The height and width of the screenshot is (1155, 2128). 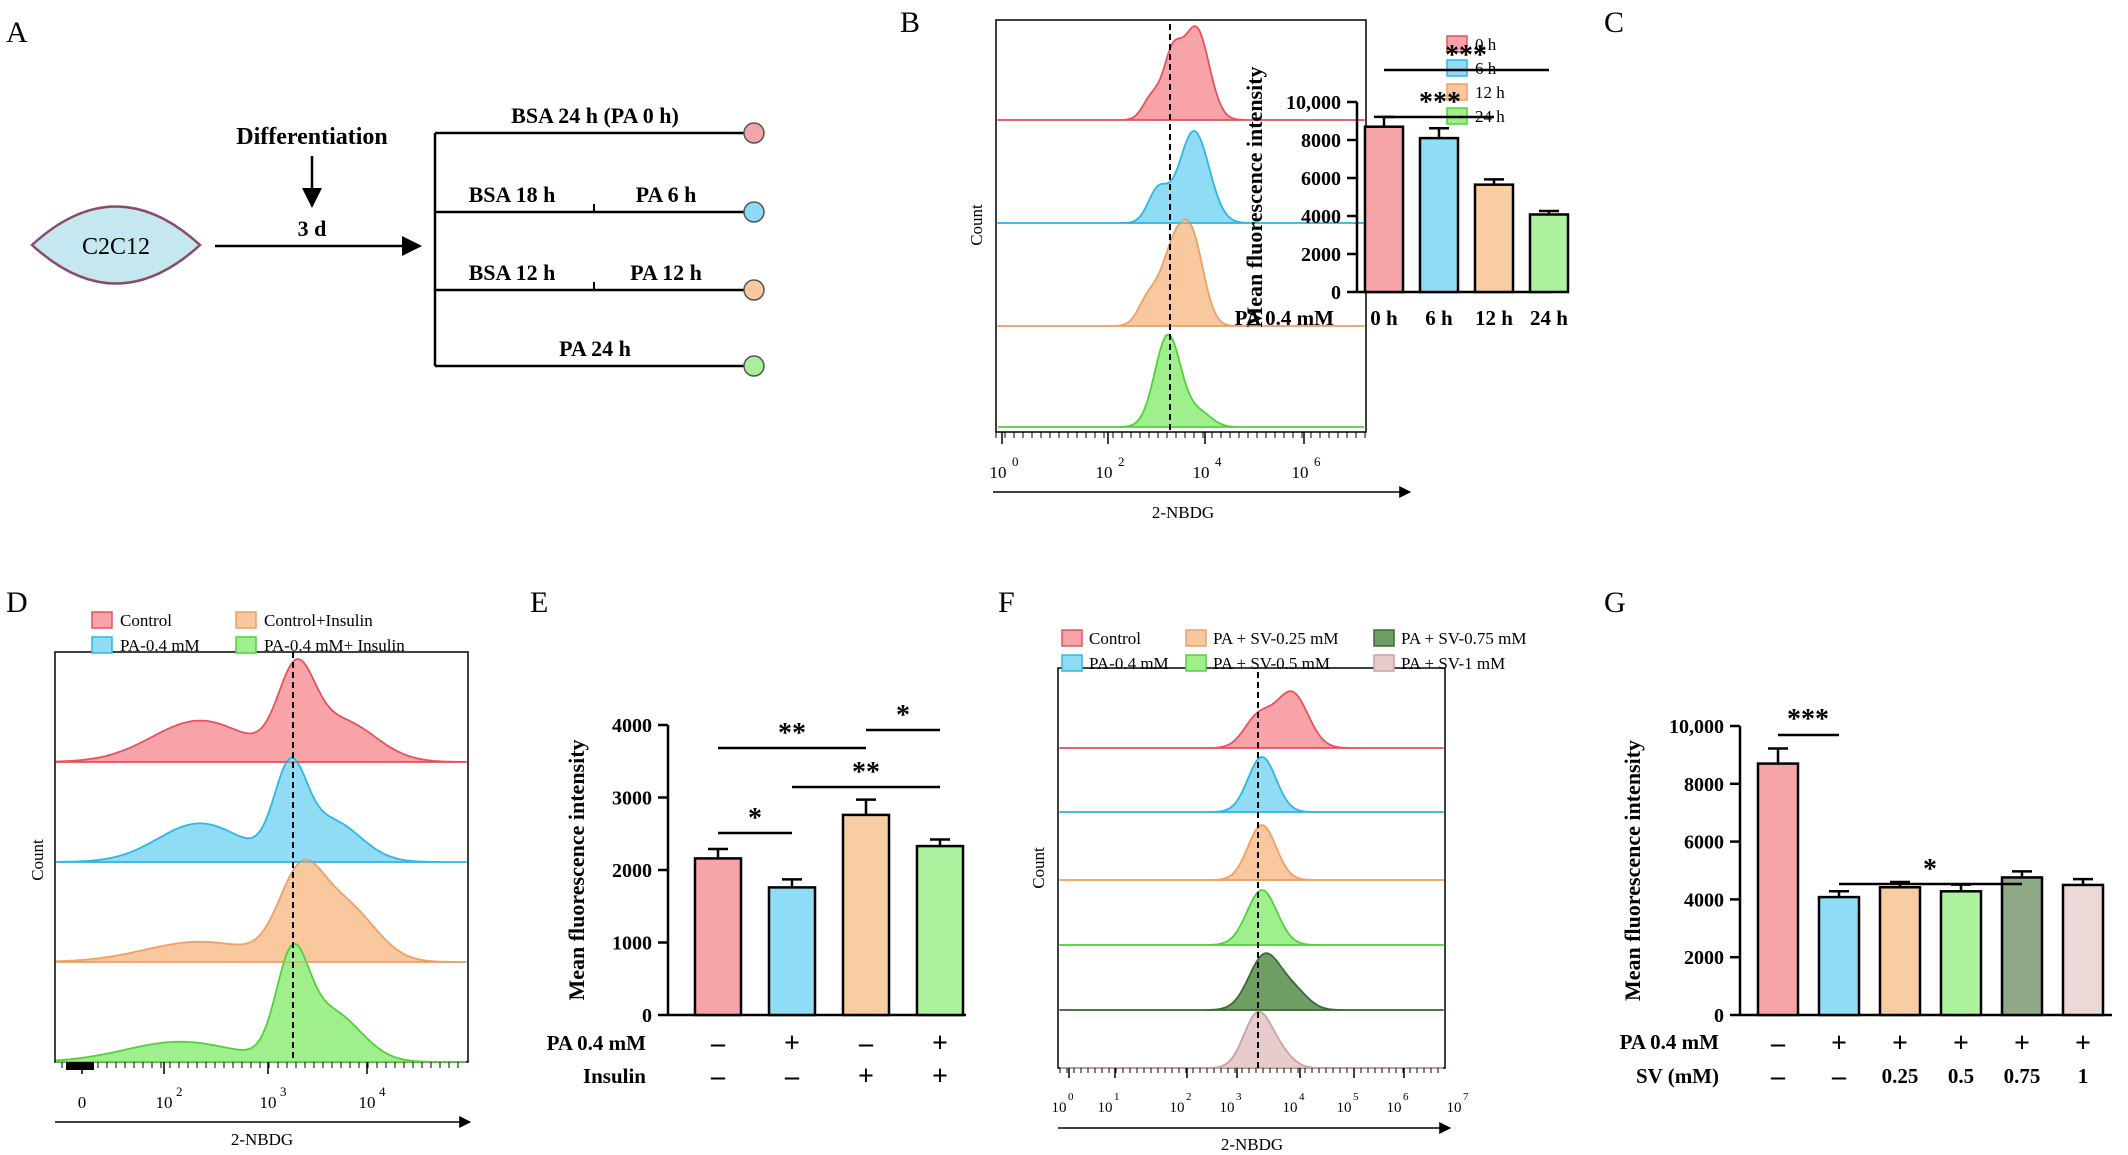 What do you see at coordinates (262, 1139) in the screenshot?
I see `x-axis-label-d: 2-NBDG` at bounding box center [262, 1139].